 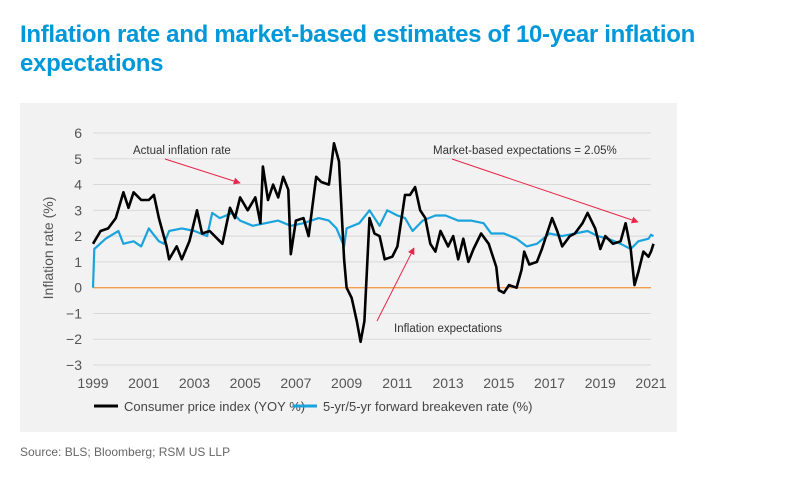 What do you see at coordinates (448, 329) in the screenshot?
I see `annotation-expectations: Inflation expectations` at bounding box center [448, 329].